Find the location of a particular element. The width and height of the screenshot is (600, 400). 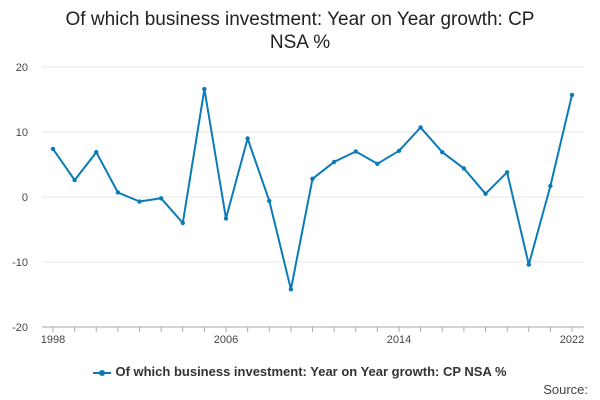

y-tick-label: -20 is located at coordinates (20, 328).